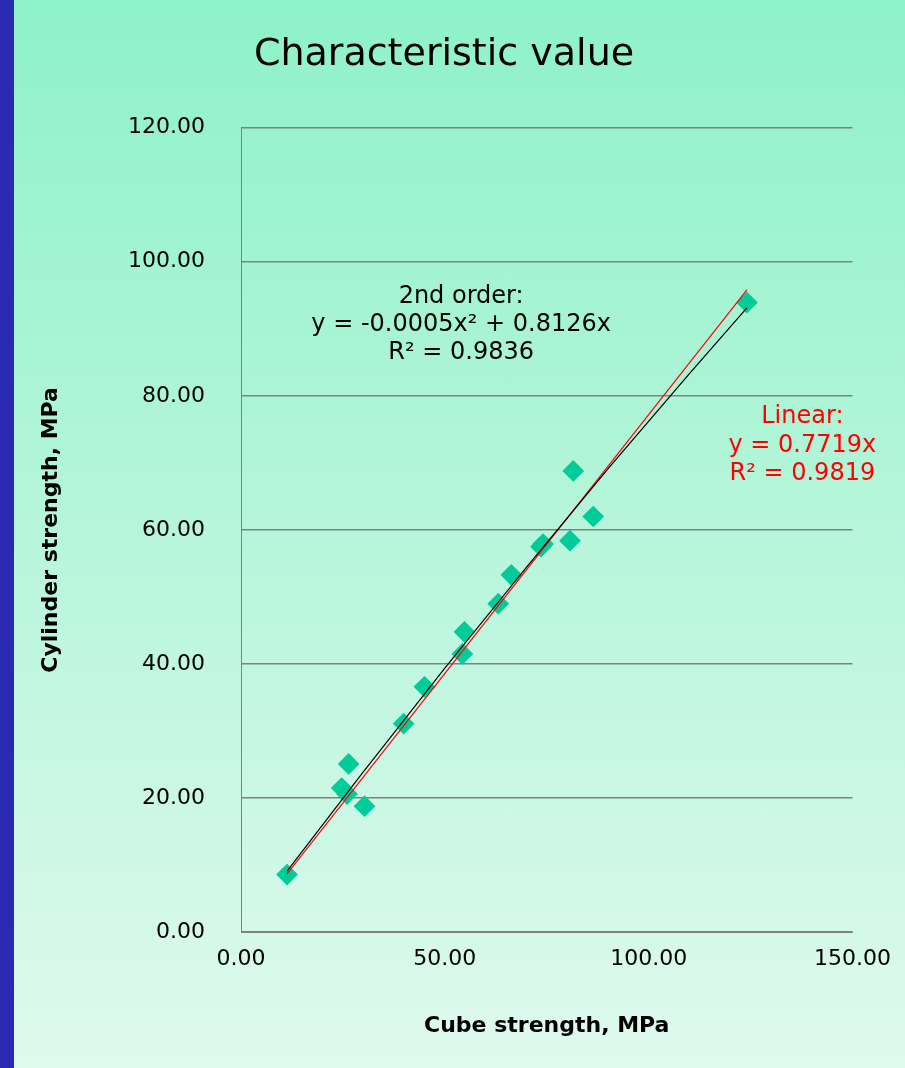 This screenshot has width=905, height=1068. What do you see at coordinates (173, 662) in the screenshot?
I see `y-tick-label: 40.00` at bounding box center [173, 662].